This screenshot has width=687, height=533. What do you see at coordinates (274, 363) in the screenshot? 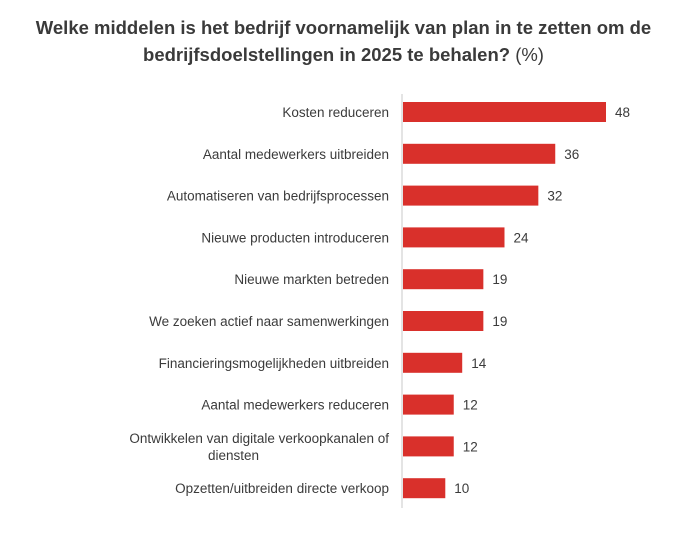
I see `category-label: Financieringsmogelijkheden uitbreiden` at bounding box center [274, 363].